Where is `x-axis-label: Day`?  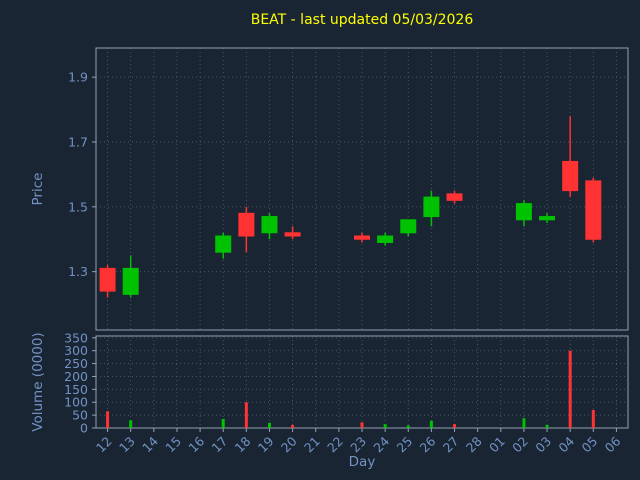 x-axis-label: Day is located at coordinates (362, 462).